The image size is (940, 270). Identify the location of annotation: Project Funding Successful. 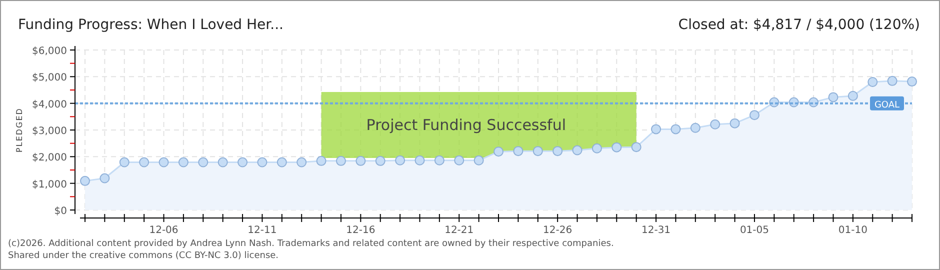
(466, 125).